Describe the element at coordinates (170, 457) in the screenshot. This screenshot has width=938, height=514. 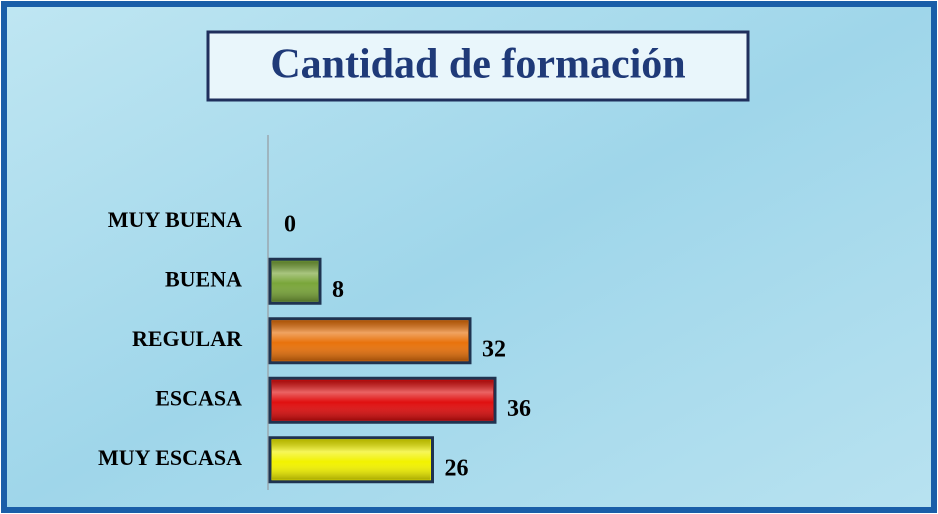
I see `category-label: MUY ESCASA` at that location.